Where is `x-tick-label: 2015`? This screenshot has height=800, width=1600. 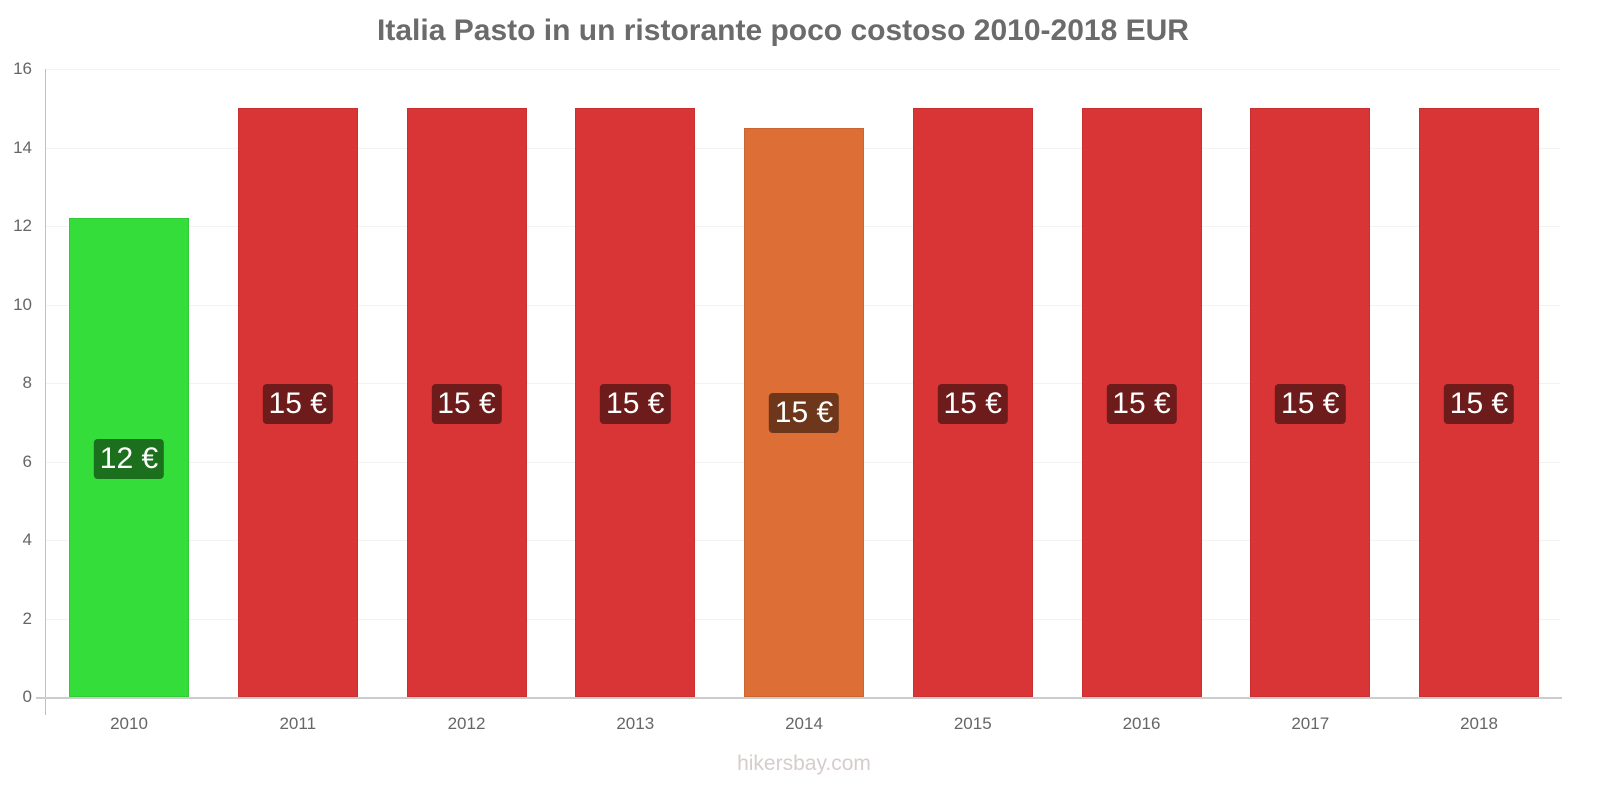 x-tick-label: 2015 is located at coordinates (972, 723).